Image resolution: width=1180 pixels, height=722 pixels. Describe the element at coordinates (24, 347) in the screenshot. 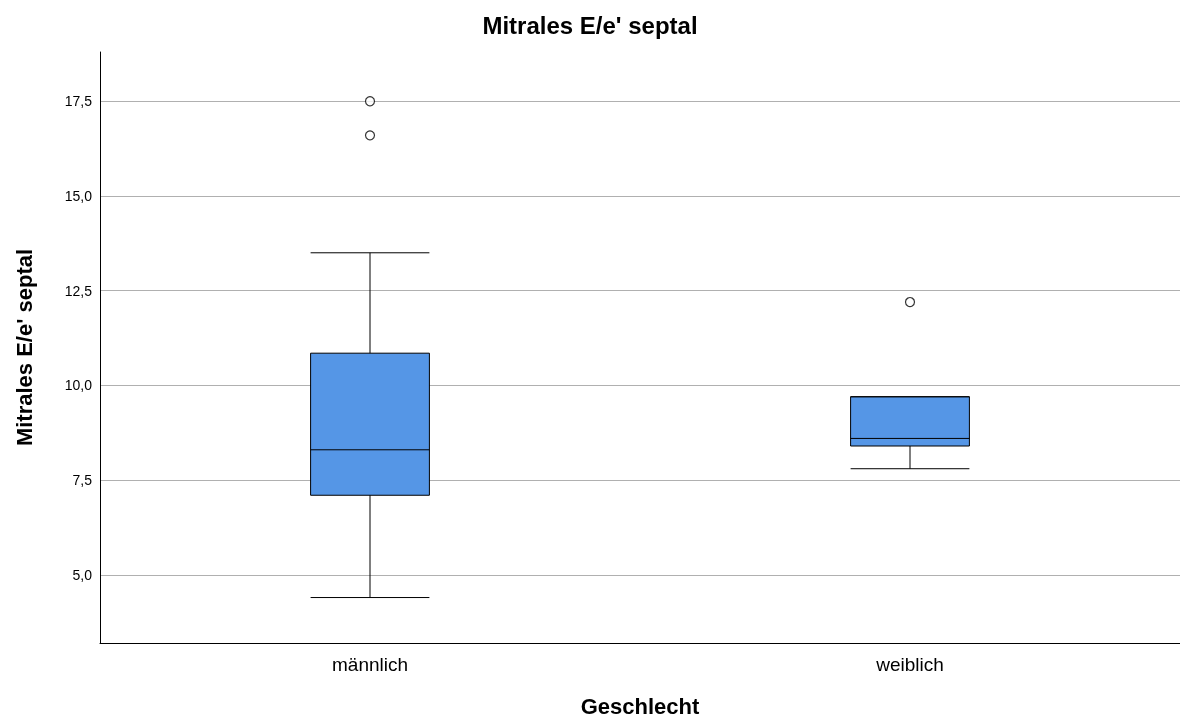

I see `y-axis-title: Mitrales E/e' septal` at that location.